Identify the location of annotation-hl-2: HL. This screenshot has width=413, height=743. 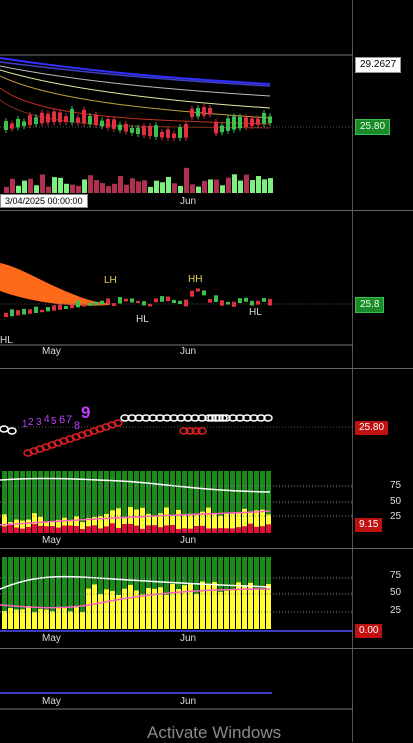
(255, 312).